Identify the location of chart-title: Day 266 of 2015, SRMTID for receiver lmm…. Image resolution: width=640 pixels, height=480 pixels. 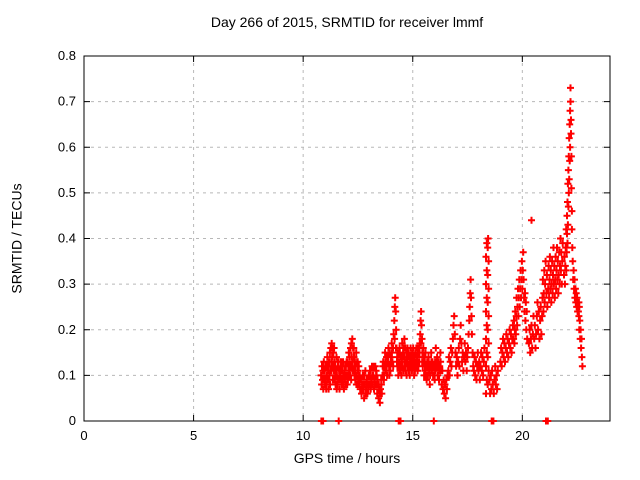
(347, 22).